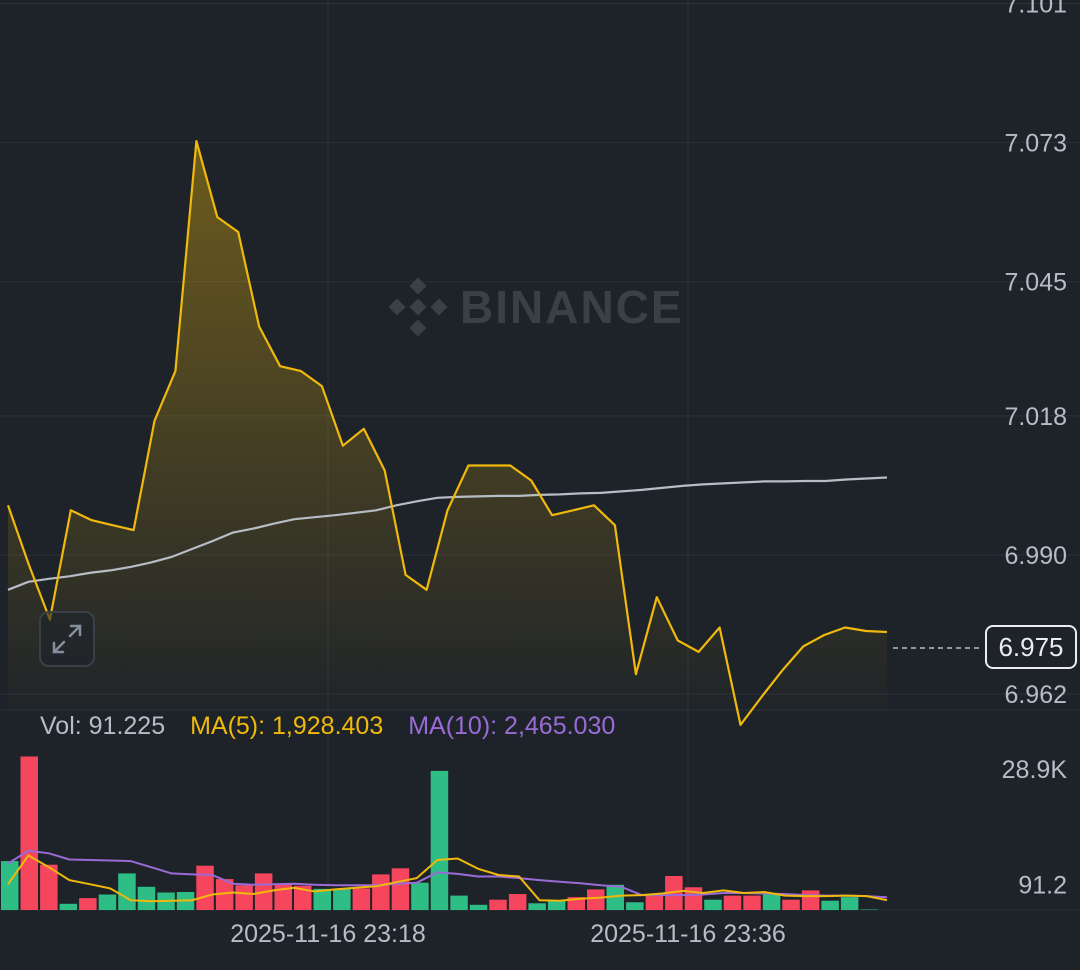 This screenshot has height=970, width=1080. I want to click on legend-vol: Vol: 91.225, so click(103, 726).